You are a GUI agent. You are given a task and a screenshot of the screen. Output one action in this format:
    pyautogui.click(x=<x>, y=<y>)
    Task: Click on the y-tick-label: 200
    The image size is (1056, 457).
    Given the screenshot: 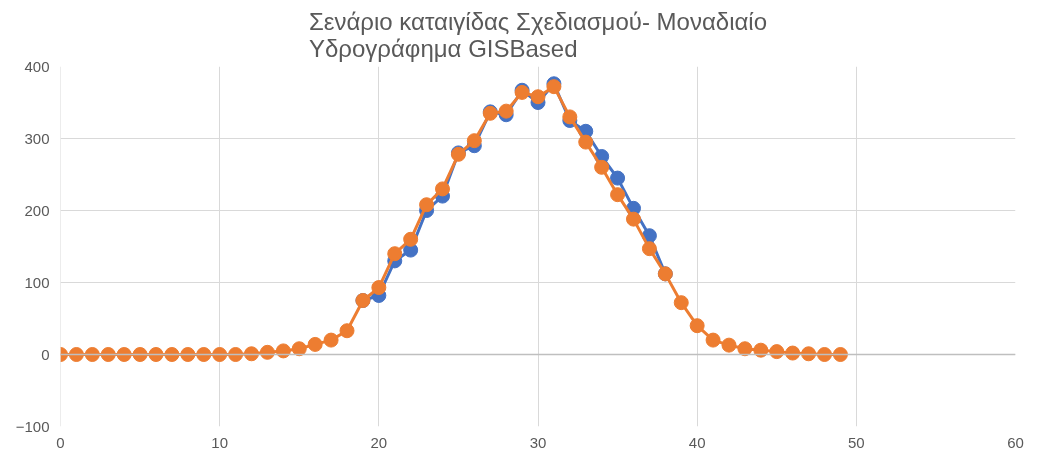 What is the action you would take?
    pyautogui.click(x=37, y=210)
    